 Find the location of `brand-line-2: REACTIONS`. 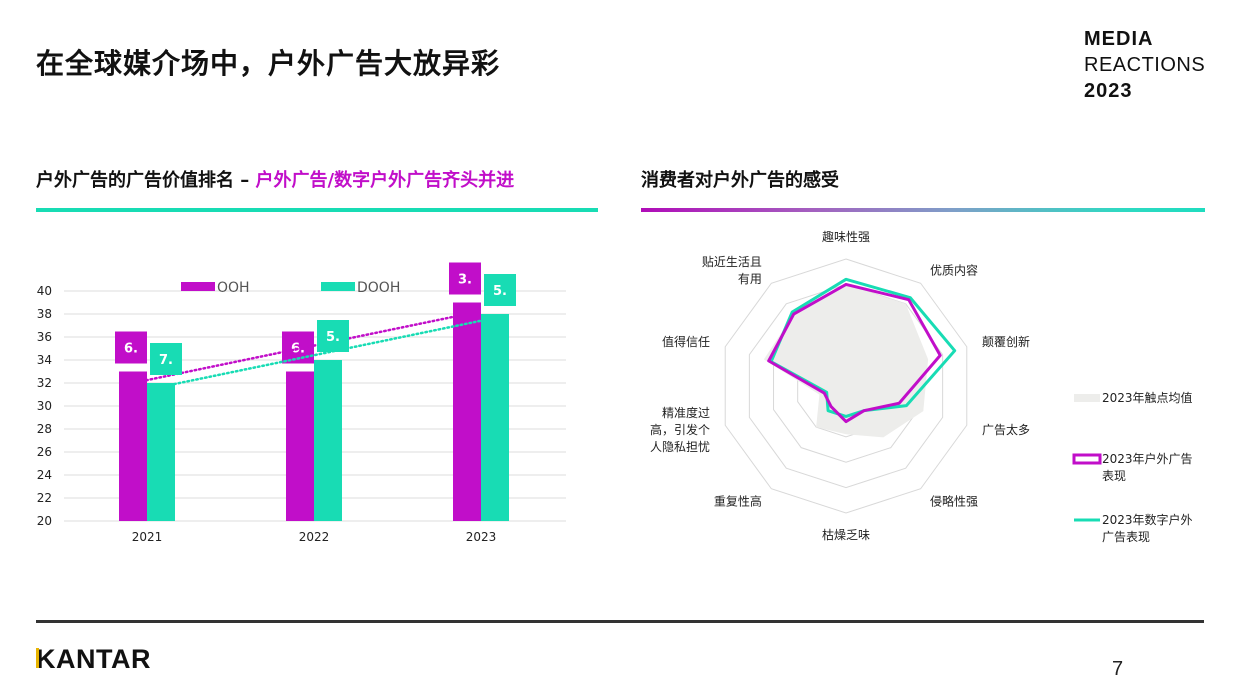

brand-line-2: REACTIONS is located at coordinates (1145, 65).